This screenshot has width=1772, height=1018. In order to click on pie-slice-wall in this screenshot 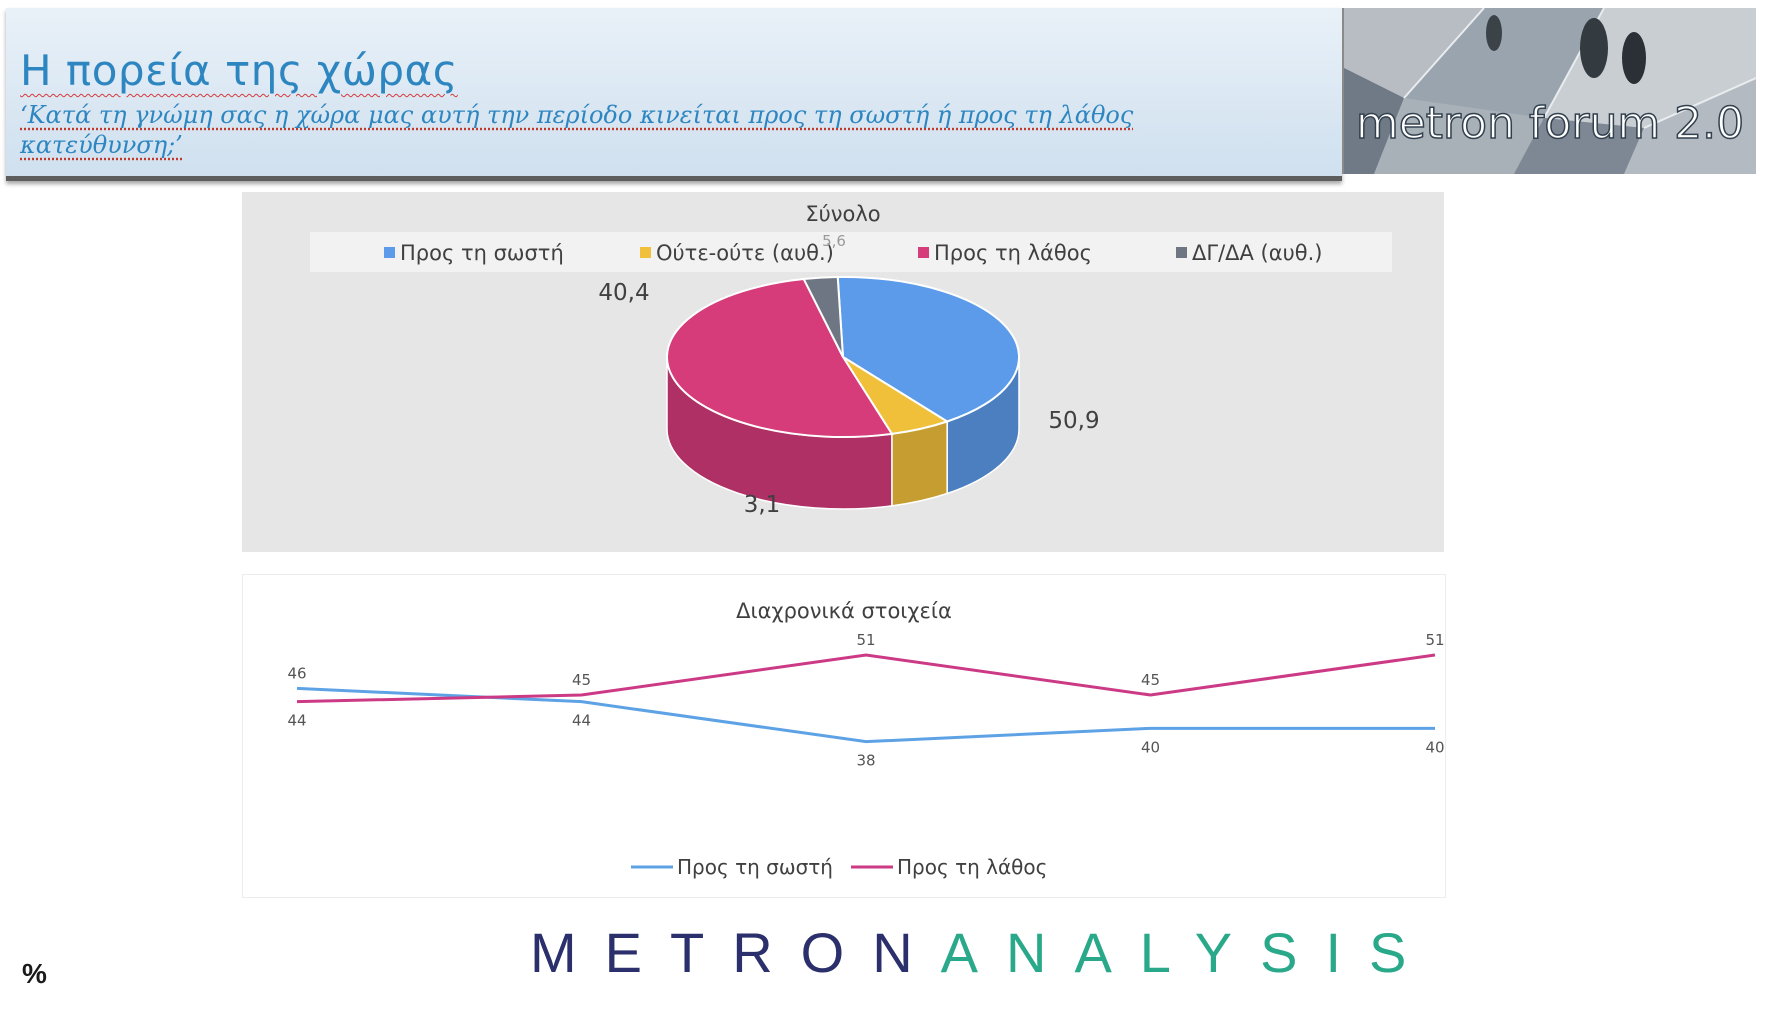, I will do `click(919, 463)`.